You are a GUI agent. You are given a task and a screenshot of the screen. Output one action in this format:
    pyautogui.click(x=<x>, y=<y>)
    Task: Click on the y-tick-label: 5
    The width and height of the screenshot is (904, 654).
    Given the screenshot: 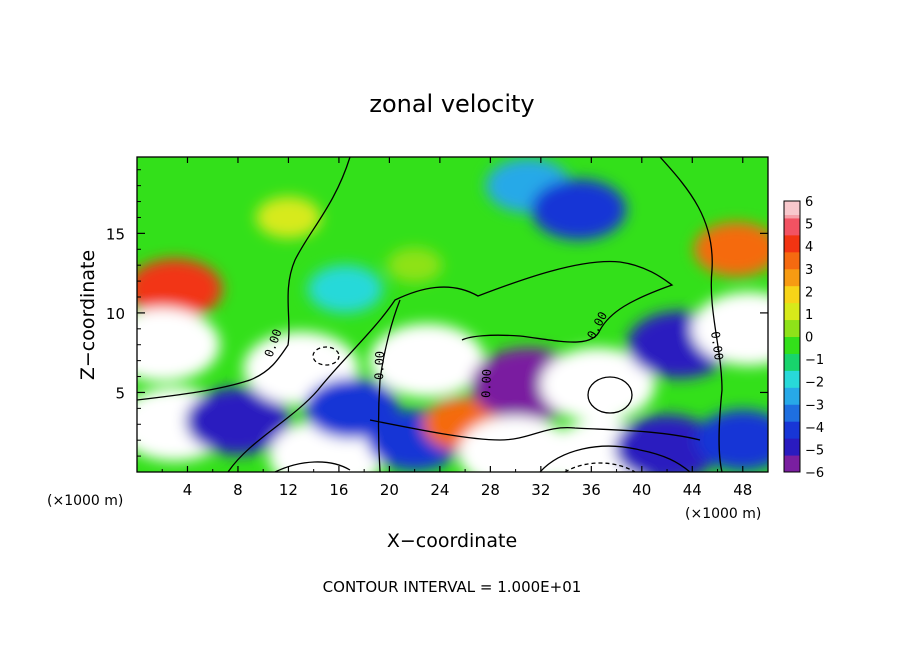 What is the action you would take?
    pyautogui.click(x=120, y=393)
    